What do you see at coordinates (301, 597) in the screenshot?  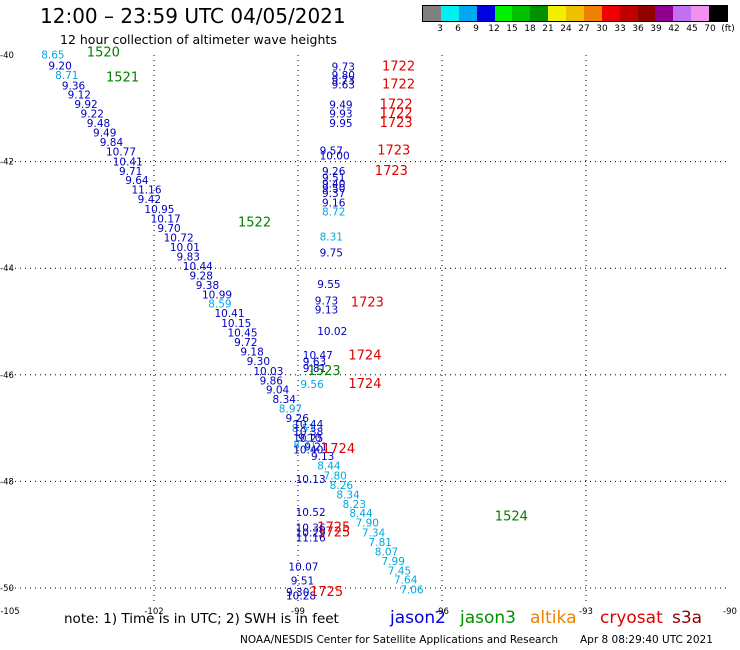 I see `wave-height-label: 10.28` at bounding box center [301, 597].